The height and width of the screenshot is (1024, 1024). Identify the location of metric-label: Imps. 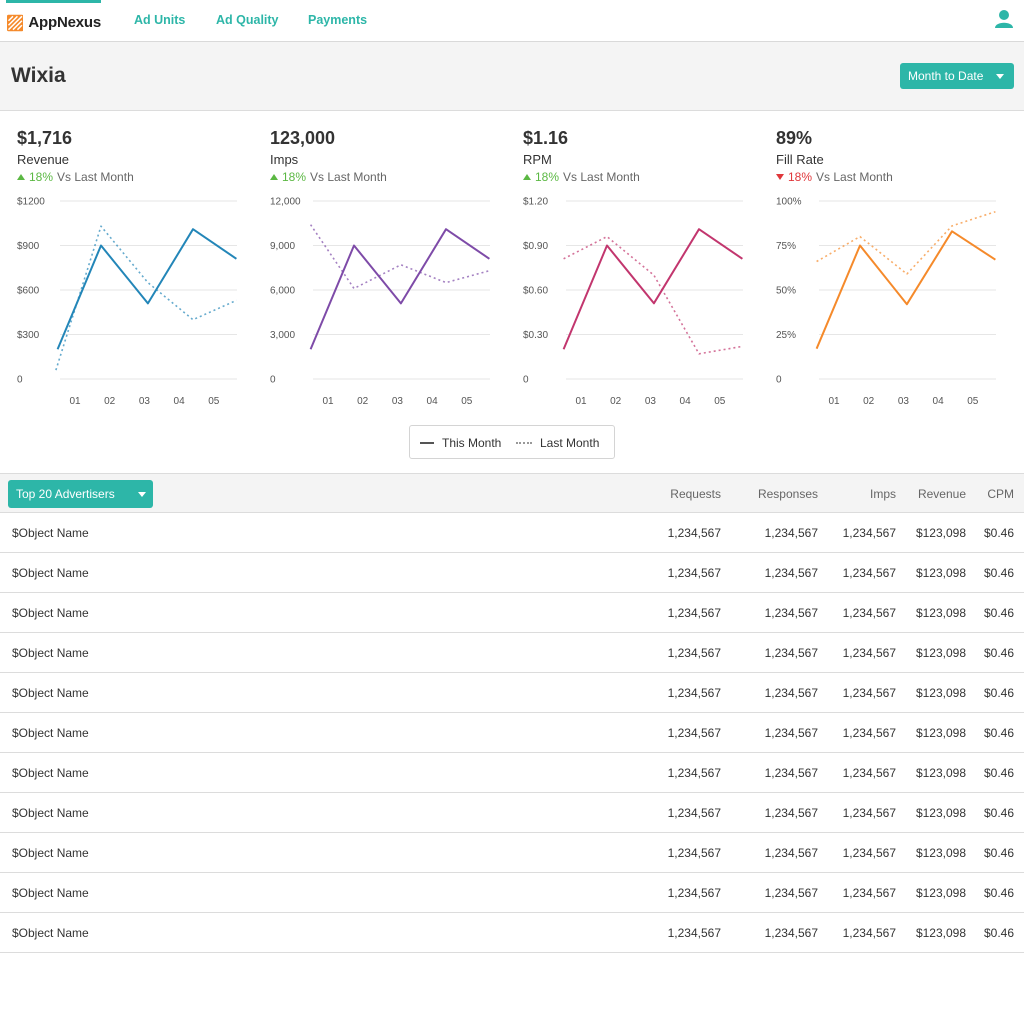
(284, 159).